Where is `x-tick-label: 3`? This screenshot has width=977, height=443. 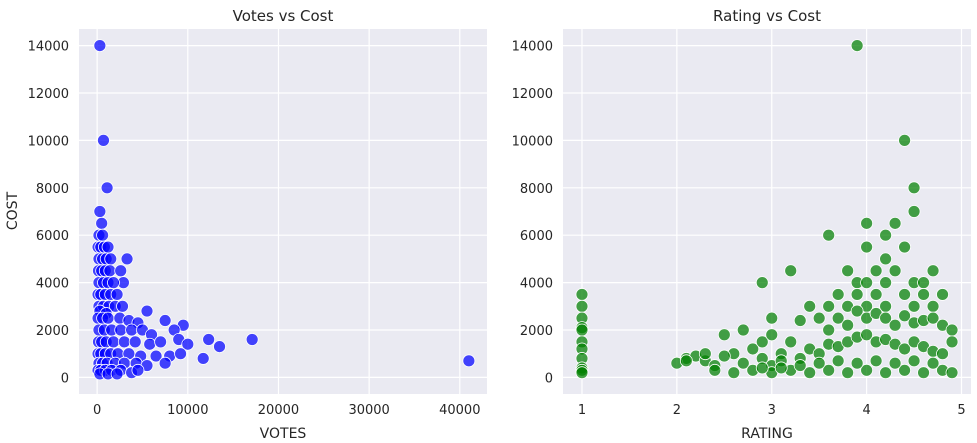
x-tick-label: 3 is located at coordinates (772, 410).